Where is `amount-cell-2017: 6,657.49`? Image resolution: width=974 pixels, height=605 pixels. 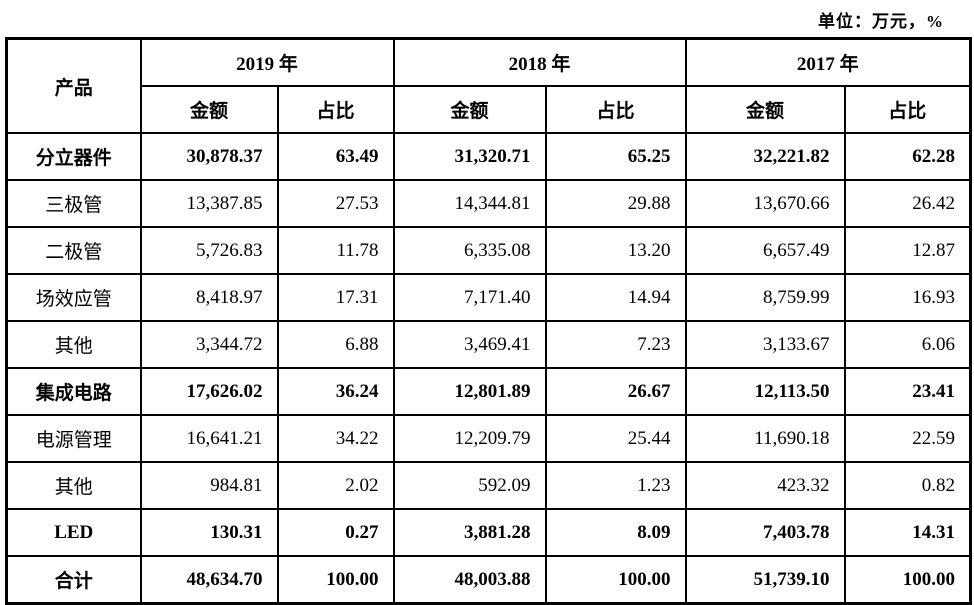
amount-cell-2017: 6,657.49 is located at coordinates (765, 250).